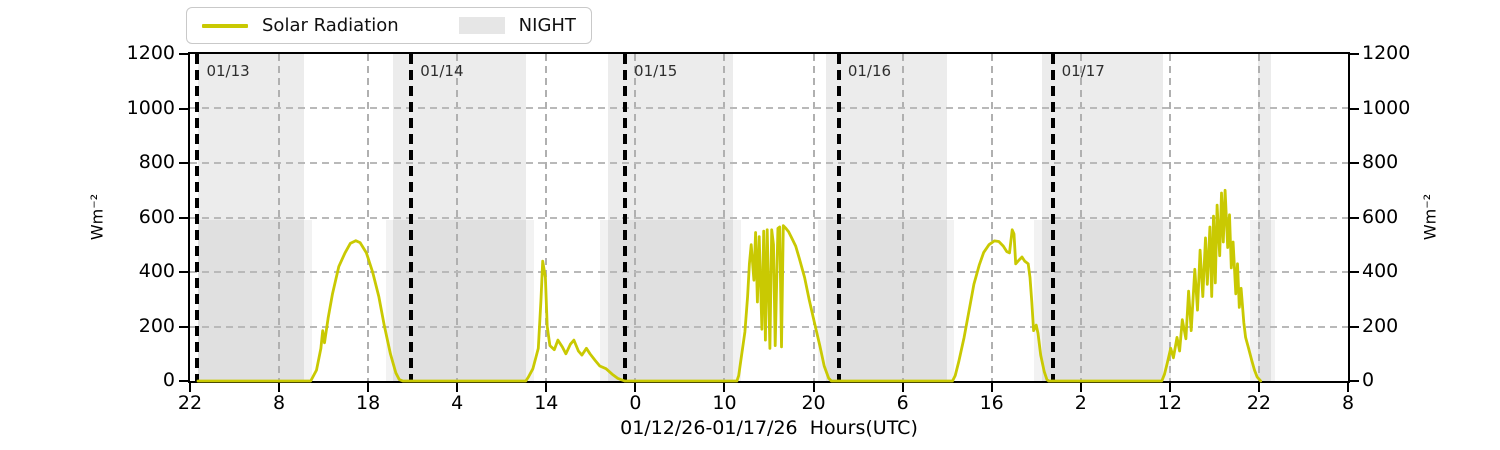 The image size is (1500, 450). Describe the element at coordinates (330, 25) in the screenshot. I see `legend-label-solar-radiation: Solar Radiation` at that location.